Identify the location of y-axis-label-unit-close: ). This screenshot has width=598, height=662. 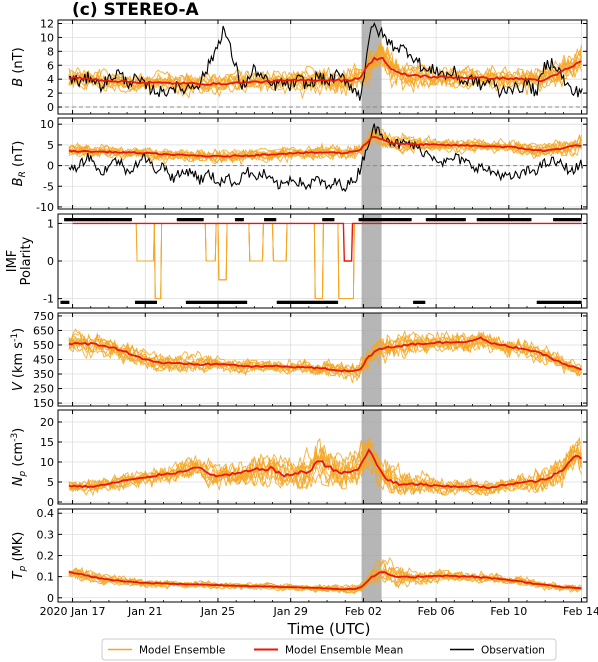
(18, 330).